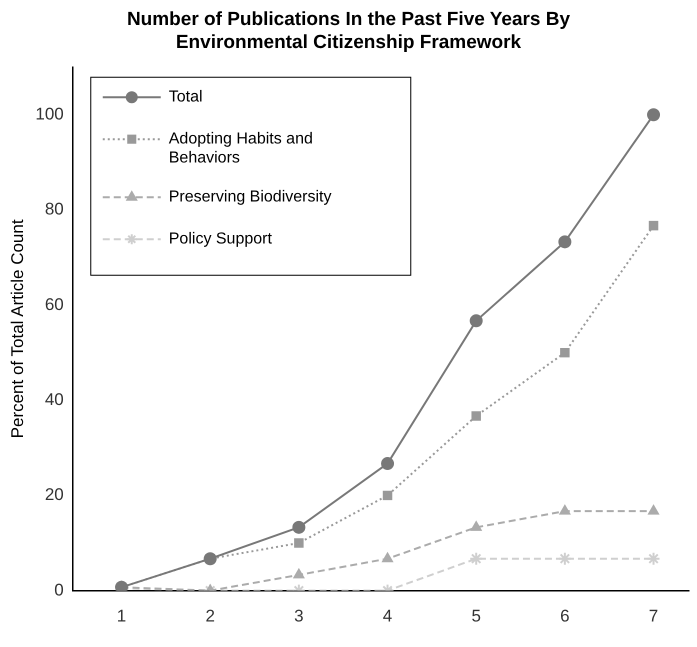 Image resolution: width=697 pixels, height=647 pixels. What do you see at coordinates (59, 590) in the screenshot?
I see `y-tick-label: 0` at bounding box center [59, 590].